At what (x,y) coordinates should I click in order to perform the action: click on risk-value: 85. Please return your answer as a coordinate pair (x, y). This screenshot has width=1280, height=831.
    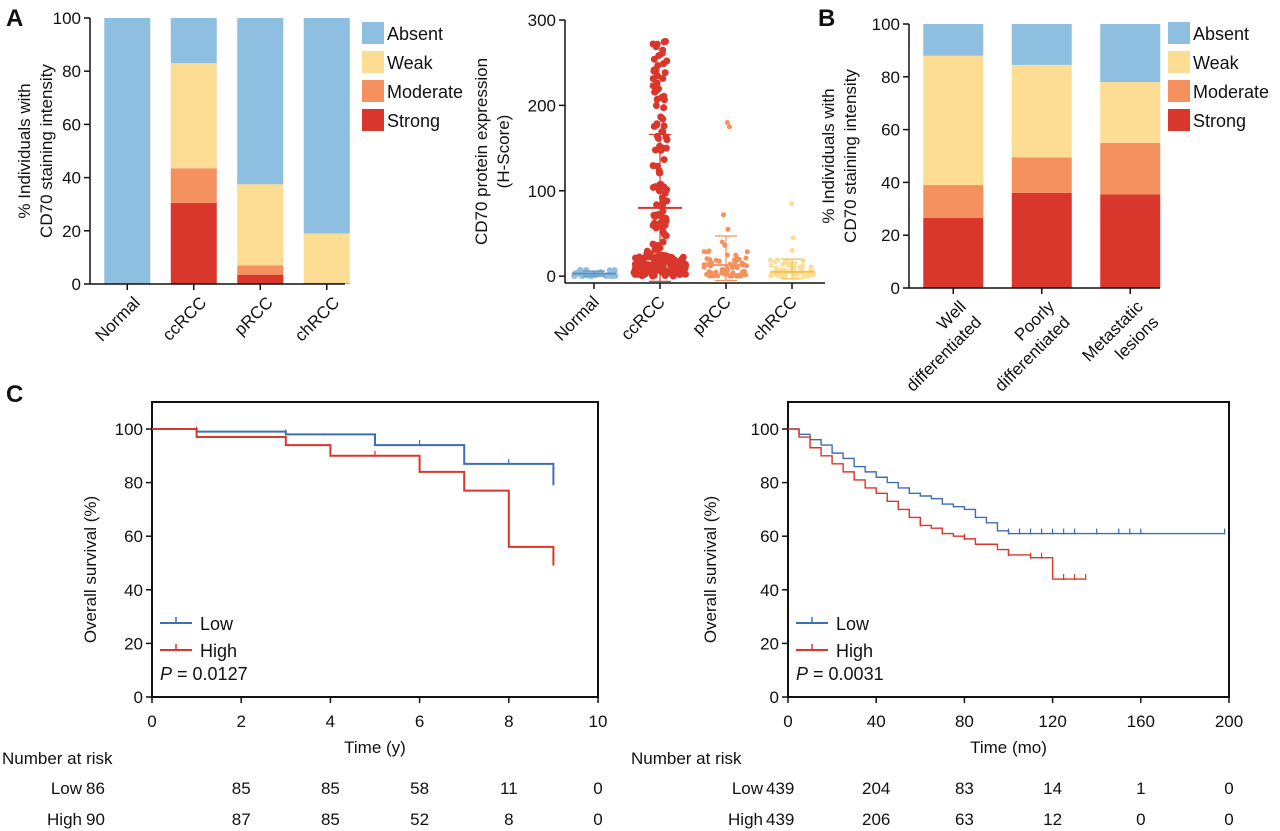
    Looking at the image, I should click on (330, 819).